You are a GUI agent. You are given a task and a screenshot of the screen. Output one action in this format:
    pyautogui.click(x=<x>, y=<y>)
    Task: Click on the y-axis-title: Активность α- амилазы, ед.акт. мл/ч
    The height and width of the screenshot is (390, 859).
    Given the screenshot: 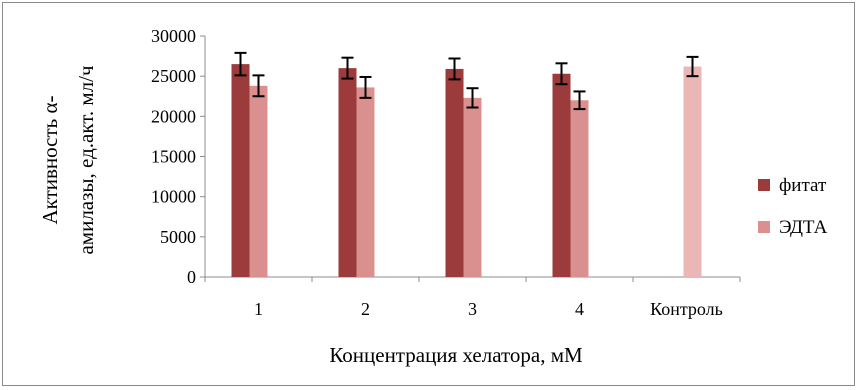 What is the action you would take?
    pyautogui.click(x=68, y=159)
    